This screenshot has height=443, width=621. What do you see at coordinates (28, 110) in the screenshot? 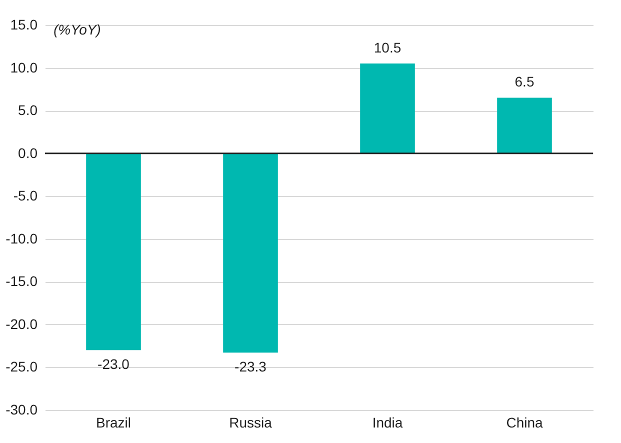
I see `y-tick-label: 5.0` at bounding box center [28, 110].